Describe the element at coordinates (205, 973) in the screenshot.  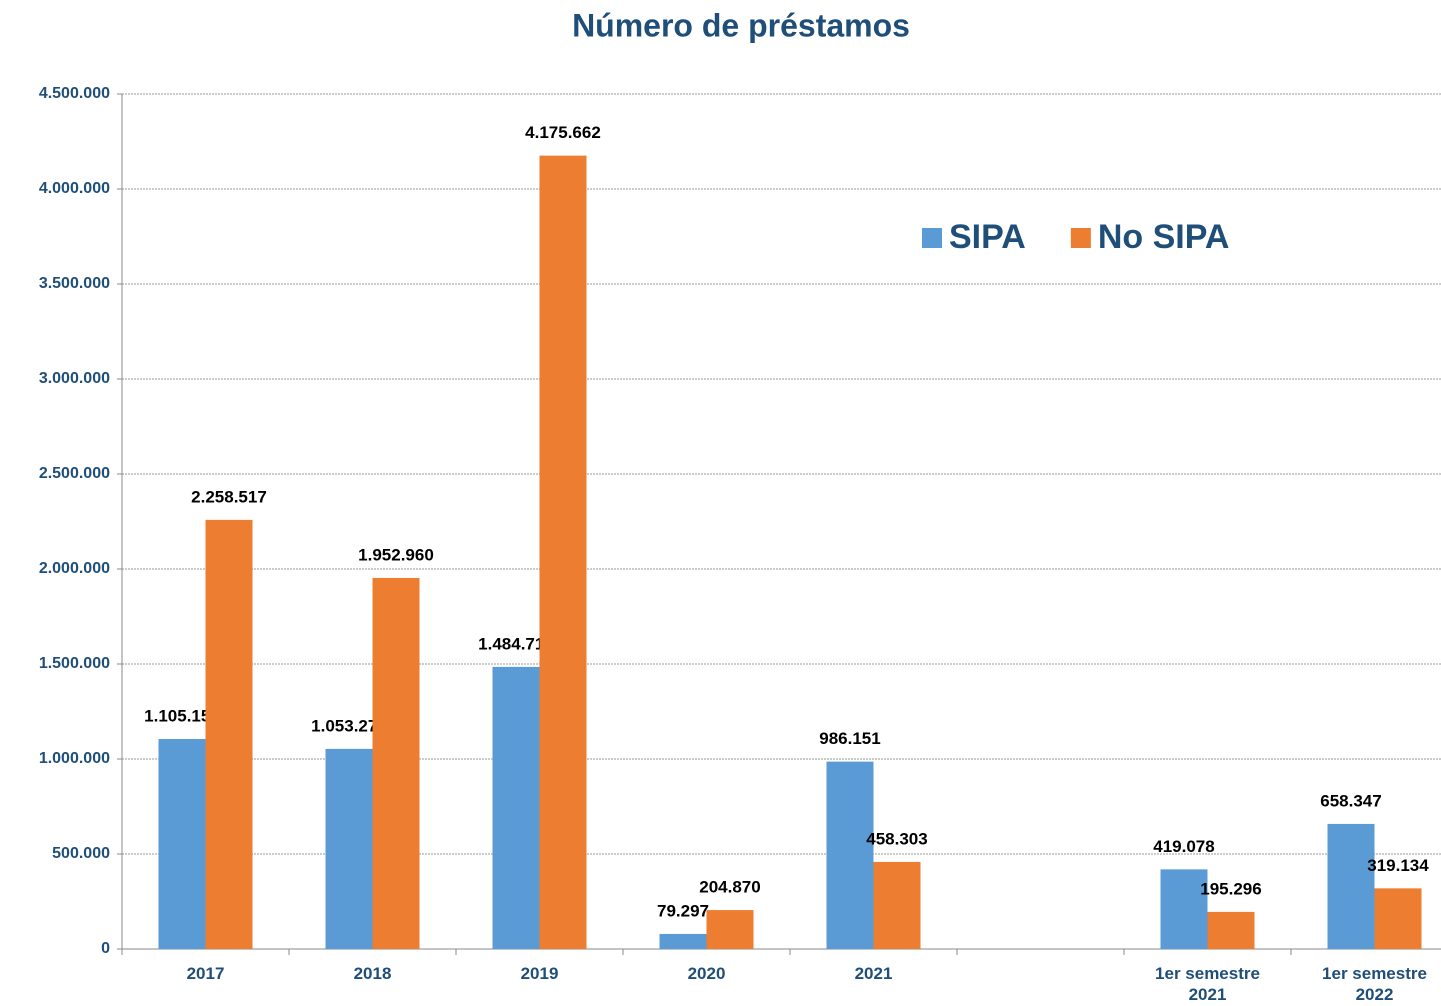
I see `x-tick-label: 2017` at that location.